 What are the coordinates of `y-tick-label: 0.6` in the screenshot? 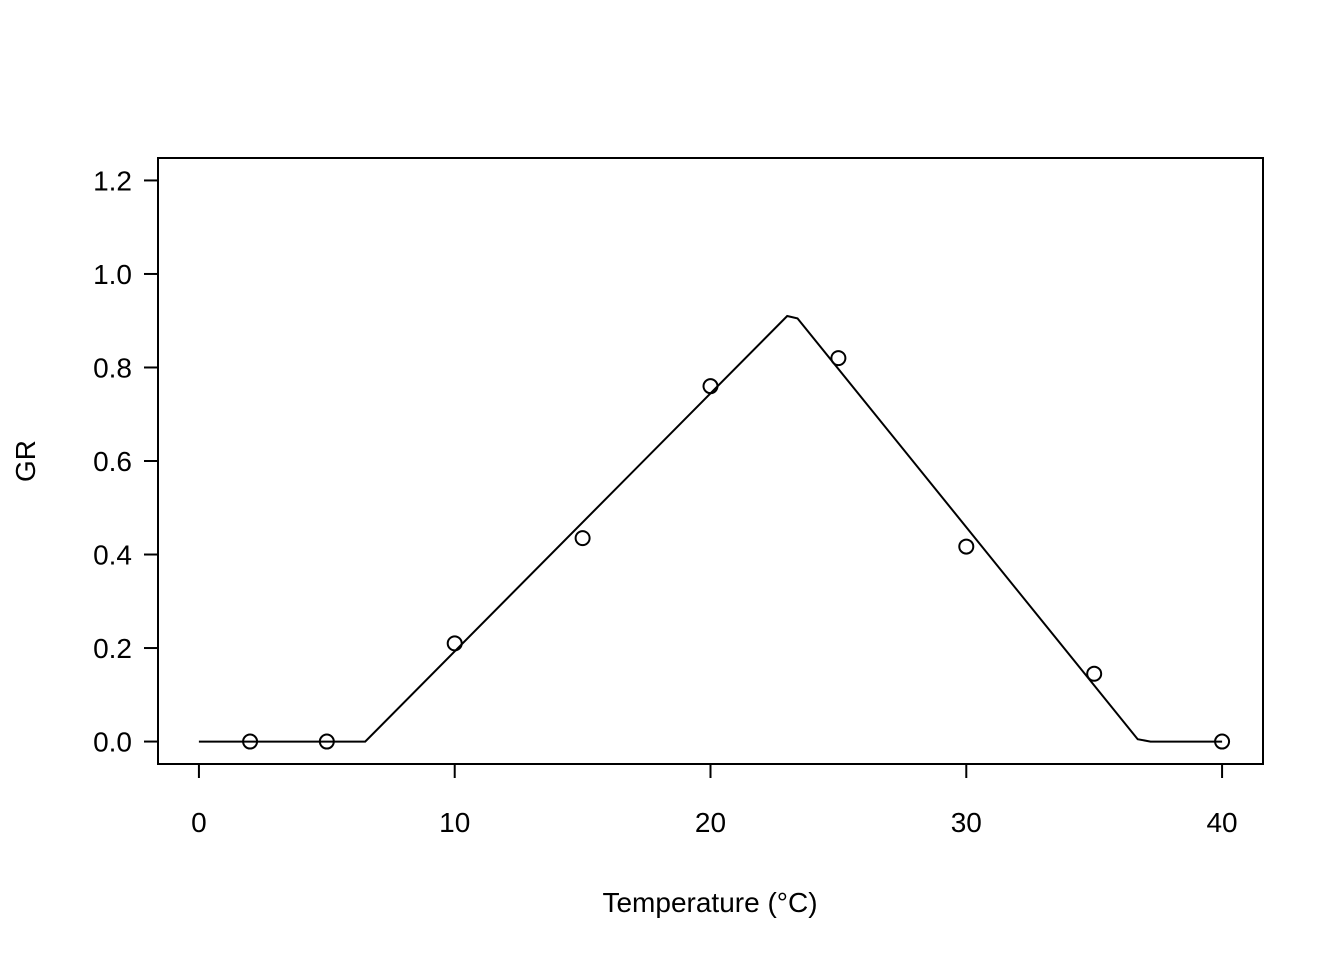 It's located at (112, 461).